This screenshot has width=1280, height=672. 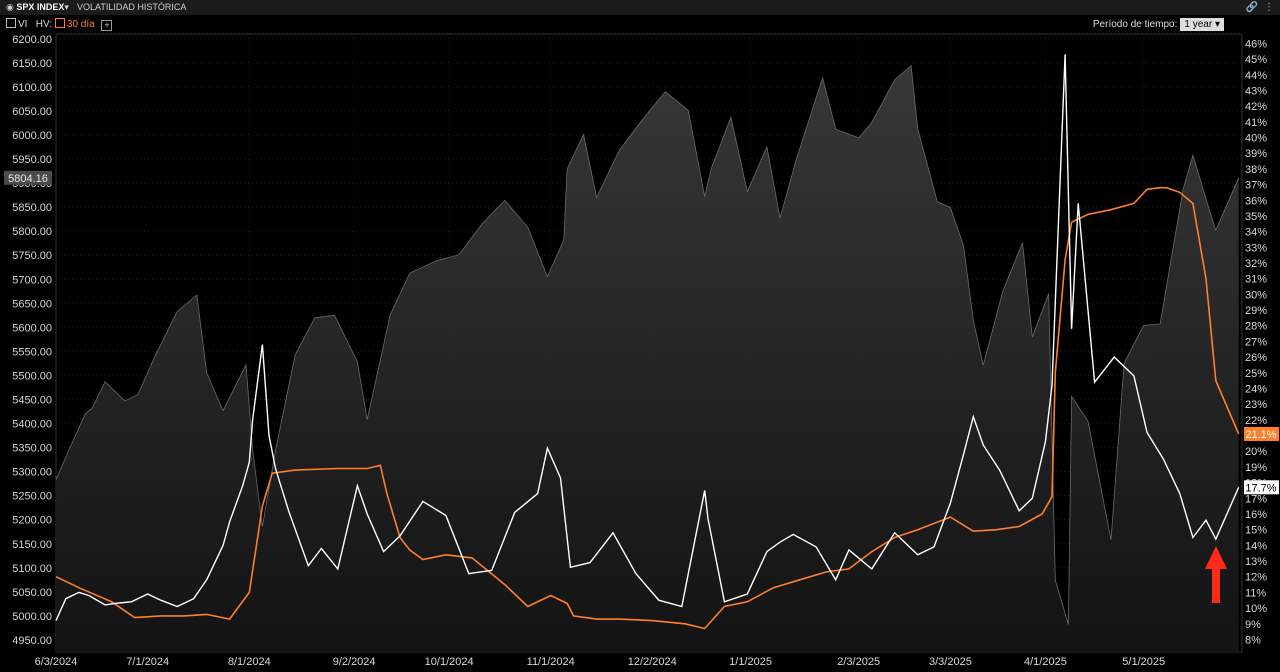 I want to click on security-symbol-label: SPX INDEX, so click(x=40, y=7).